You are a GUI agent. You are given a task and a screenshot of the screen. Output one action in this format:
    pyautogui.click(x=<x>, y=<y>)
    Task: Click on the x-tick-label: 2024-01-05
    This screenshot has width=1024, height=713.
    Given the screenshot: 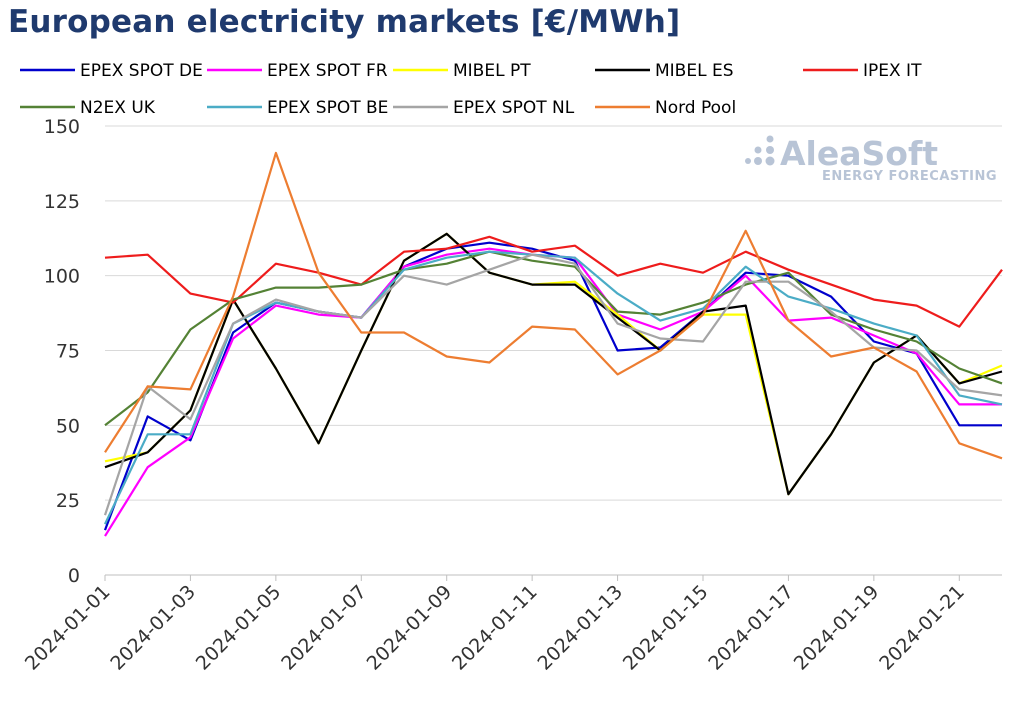 What is the action you would take?
    pyautogui.click(x=239, y=628)
    